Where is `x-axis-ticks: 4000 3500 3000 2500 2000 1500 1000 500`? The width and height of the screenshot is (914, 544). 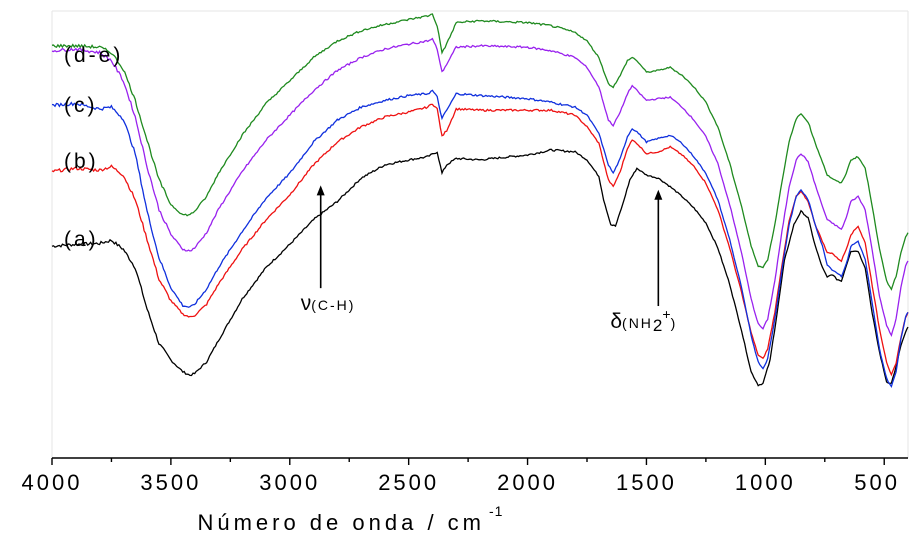 x-axis-ticks: 4000 3500 3000 2500 2000 1500 1000 500 is located at coordinates (461, 476).